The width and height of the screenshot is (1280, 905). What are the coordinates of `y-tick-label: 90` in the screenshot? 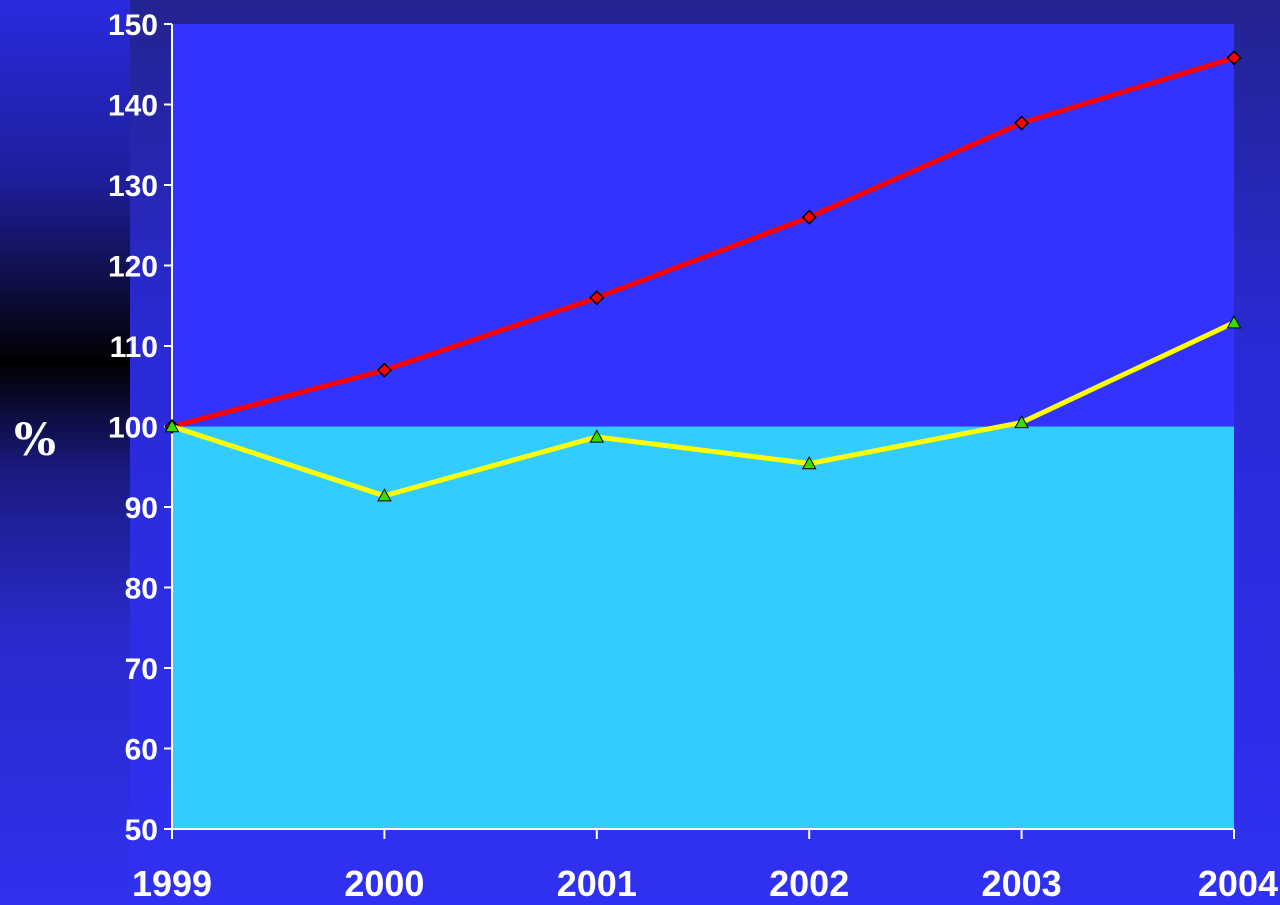 It's located at (141, 508).